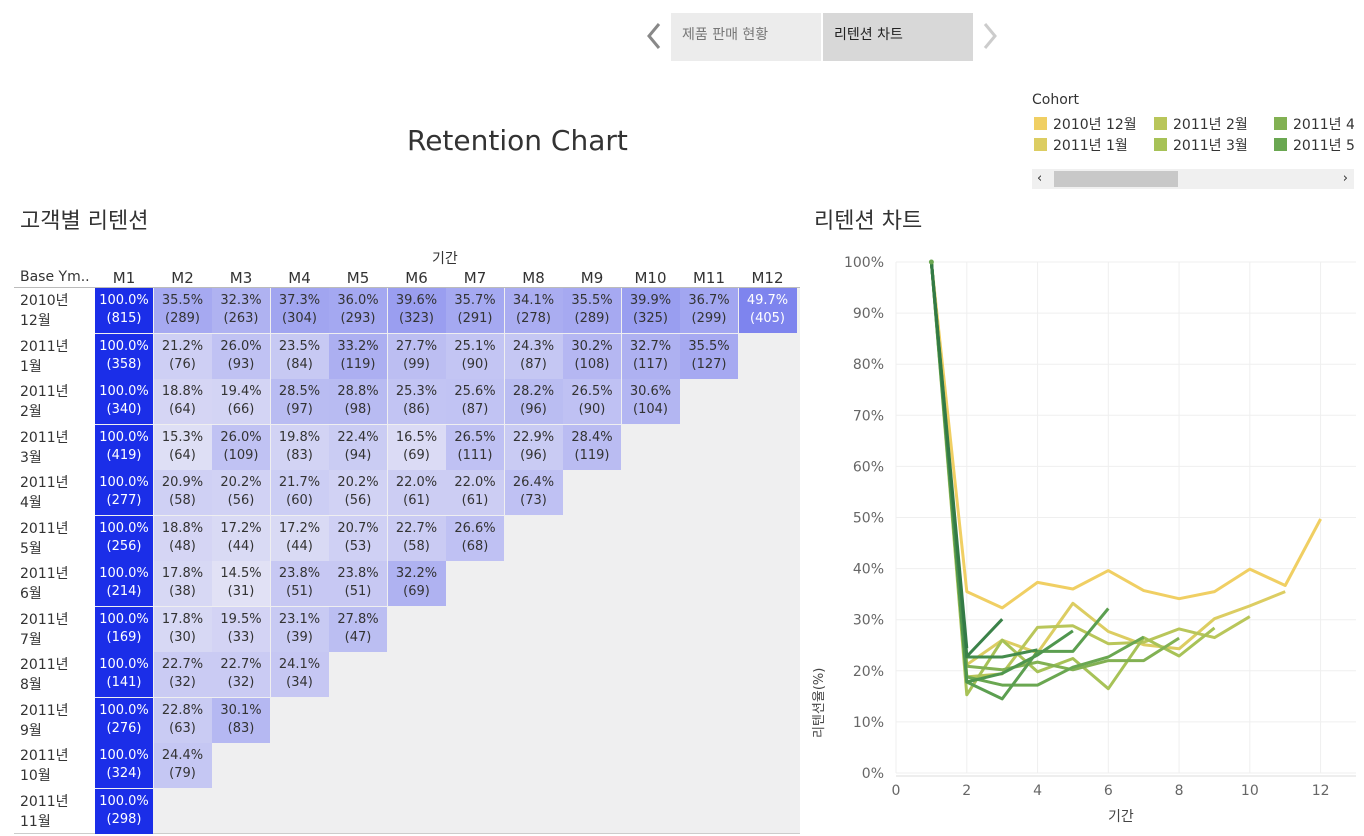 The width and height of the screenshot is (1364, 836). Describe the element at coordinates (475, 310) in the screenshot. I see `heatmap-cell: 35.7% (291)` at that location.